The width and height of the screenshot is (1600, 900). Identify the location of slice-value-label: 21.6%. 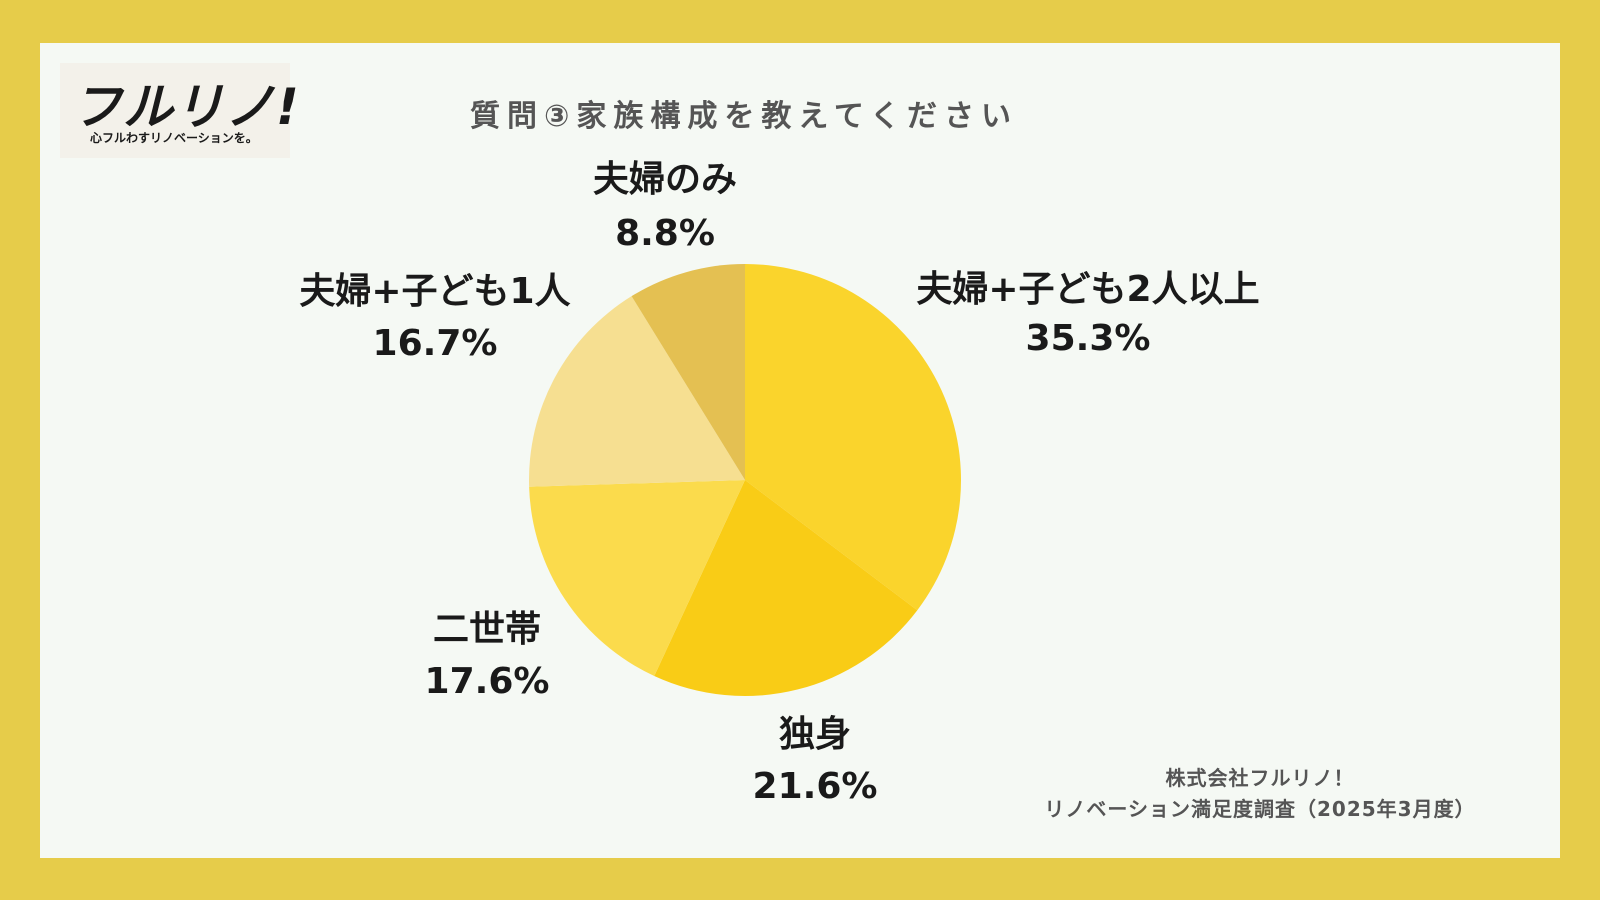
(815, 786).